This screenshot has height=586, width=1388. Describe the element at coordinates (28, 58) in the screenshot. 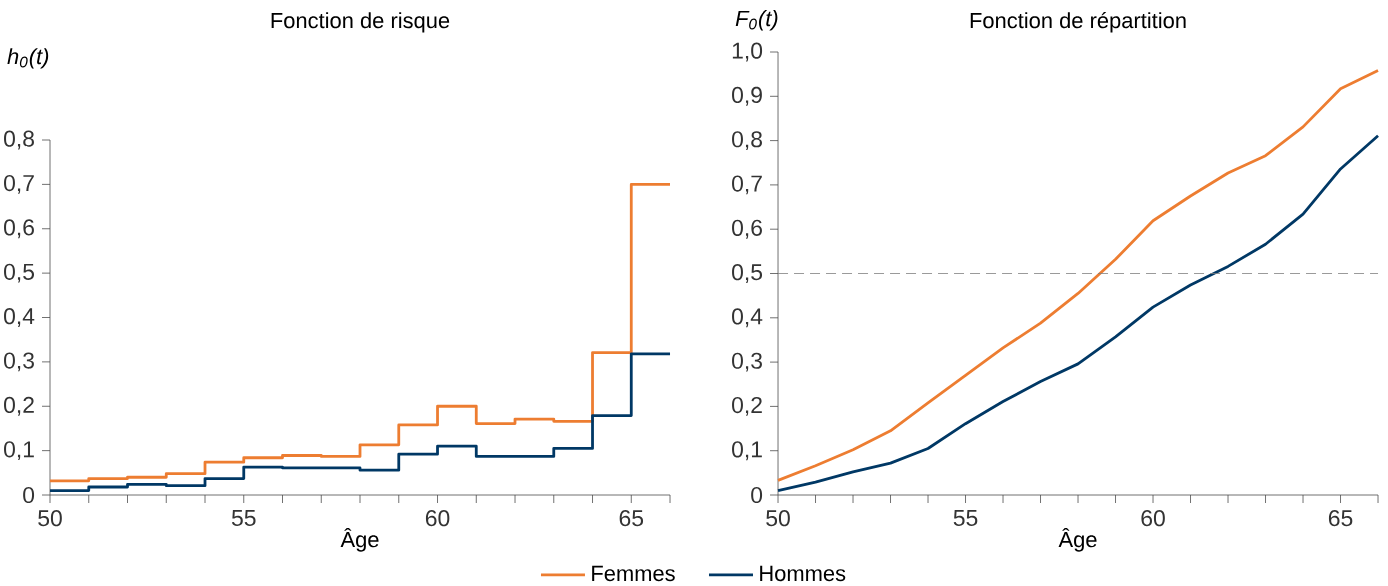

I see `y-axis-title: h$_{0}$(t)` at that location.